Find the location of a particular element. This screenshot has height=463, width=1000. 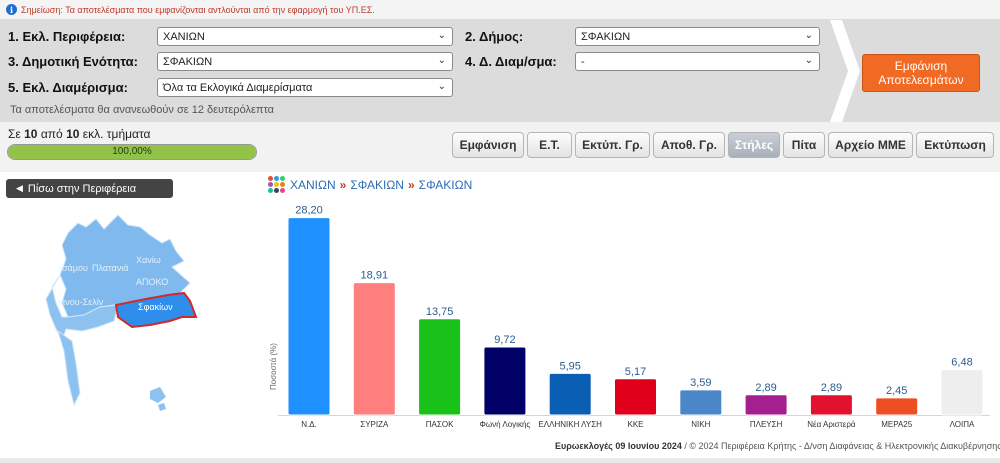

bar-value-label: 2,45 is located at coordinates (896, 391).